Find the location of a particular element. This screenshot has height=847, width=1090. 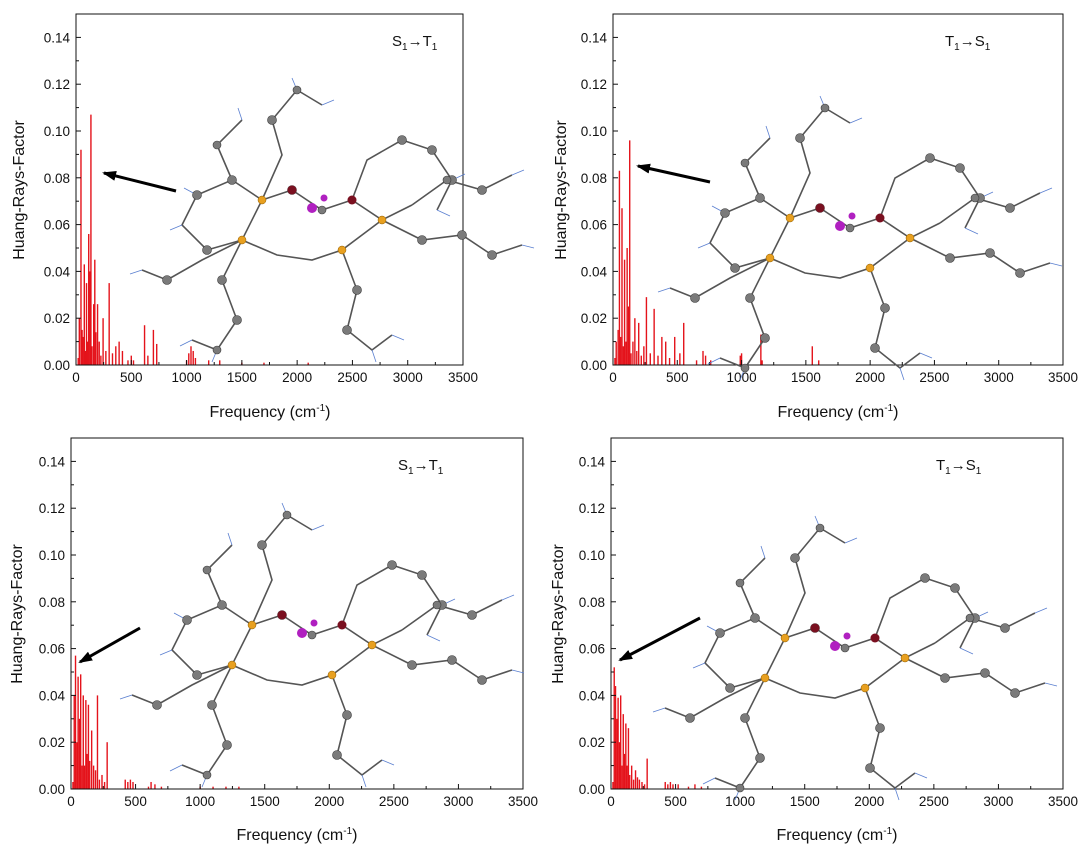

plot-frame is located at coordinates (269, 189).